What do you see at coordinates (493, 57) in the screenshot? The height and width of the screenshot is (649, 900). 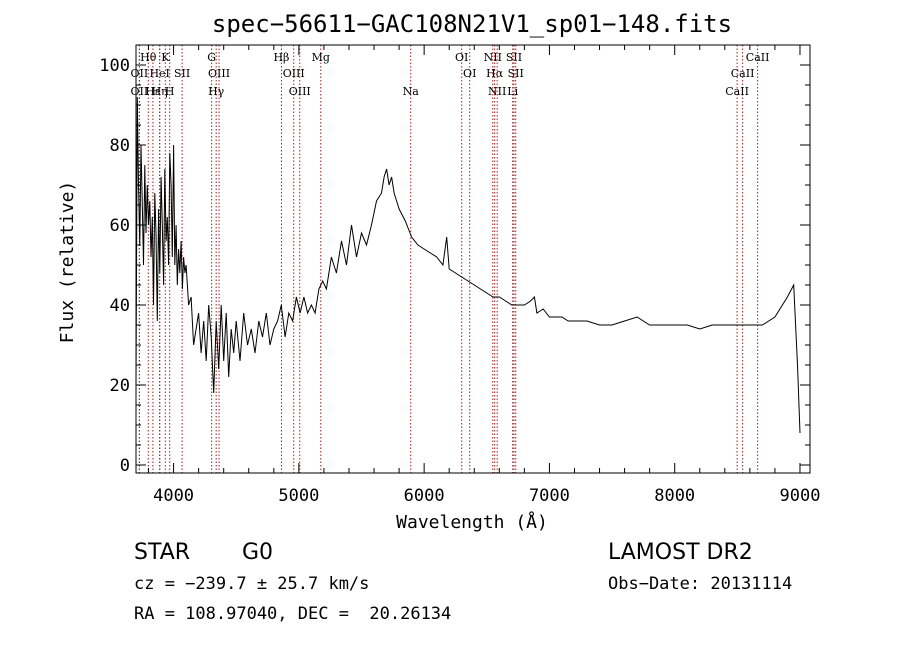 I see `marker-label-19: NII` at bounding box center [493, 57].